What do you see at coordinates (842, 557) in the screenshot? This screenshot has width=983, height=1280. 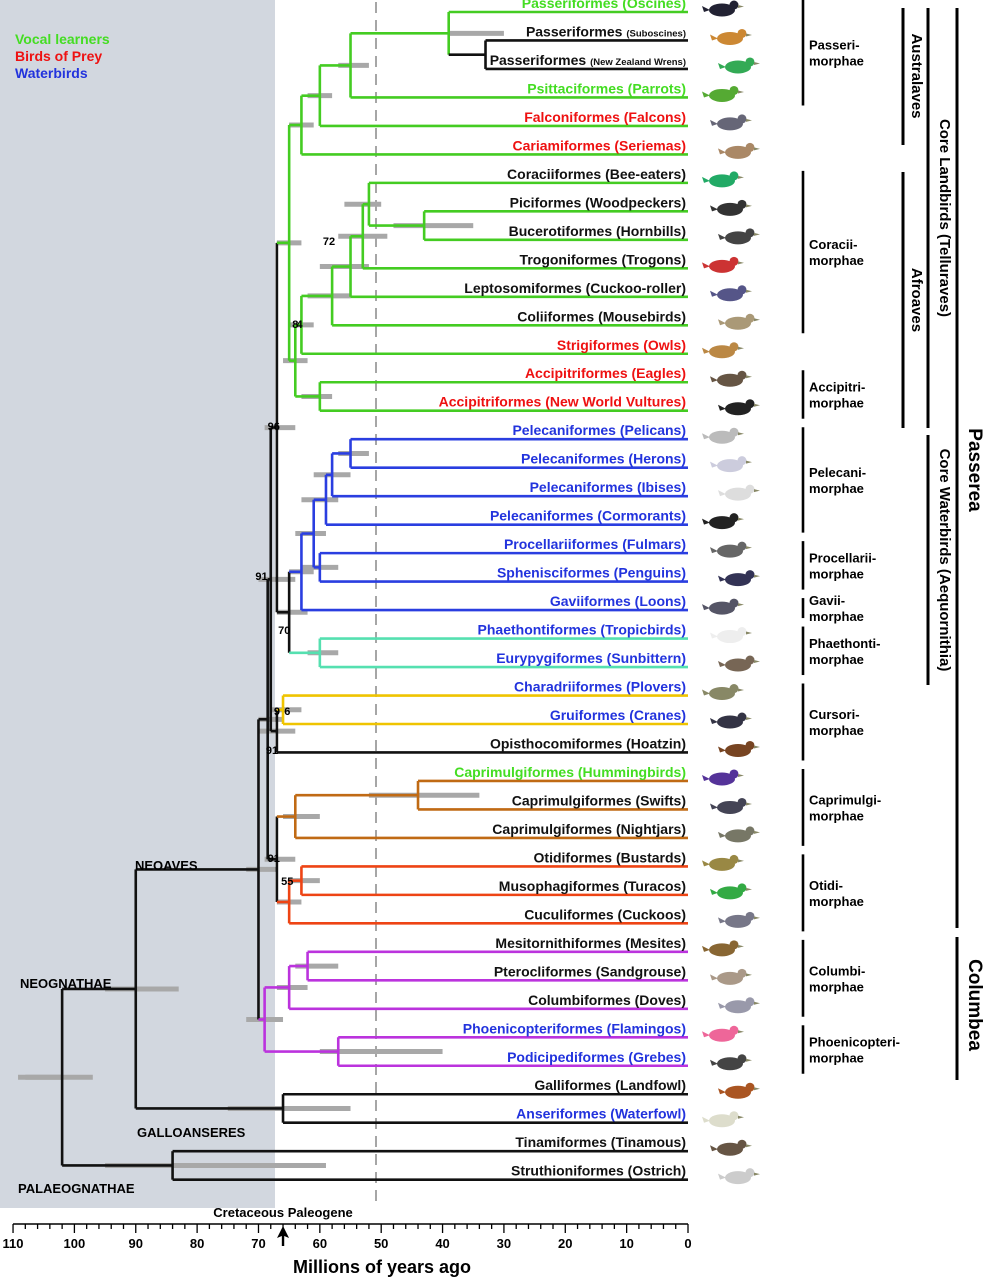 I see `group-label: Procellarii-` at bounding box center [842, 557].